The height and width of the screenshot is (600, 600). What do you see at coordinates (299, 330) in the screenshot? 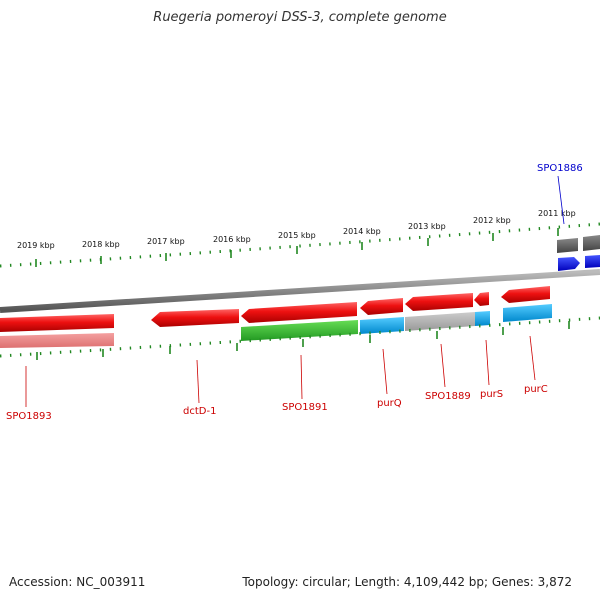
I see `cog-SPO1891` at bounding box center [299, 330].